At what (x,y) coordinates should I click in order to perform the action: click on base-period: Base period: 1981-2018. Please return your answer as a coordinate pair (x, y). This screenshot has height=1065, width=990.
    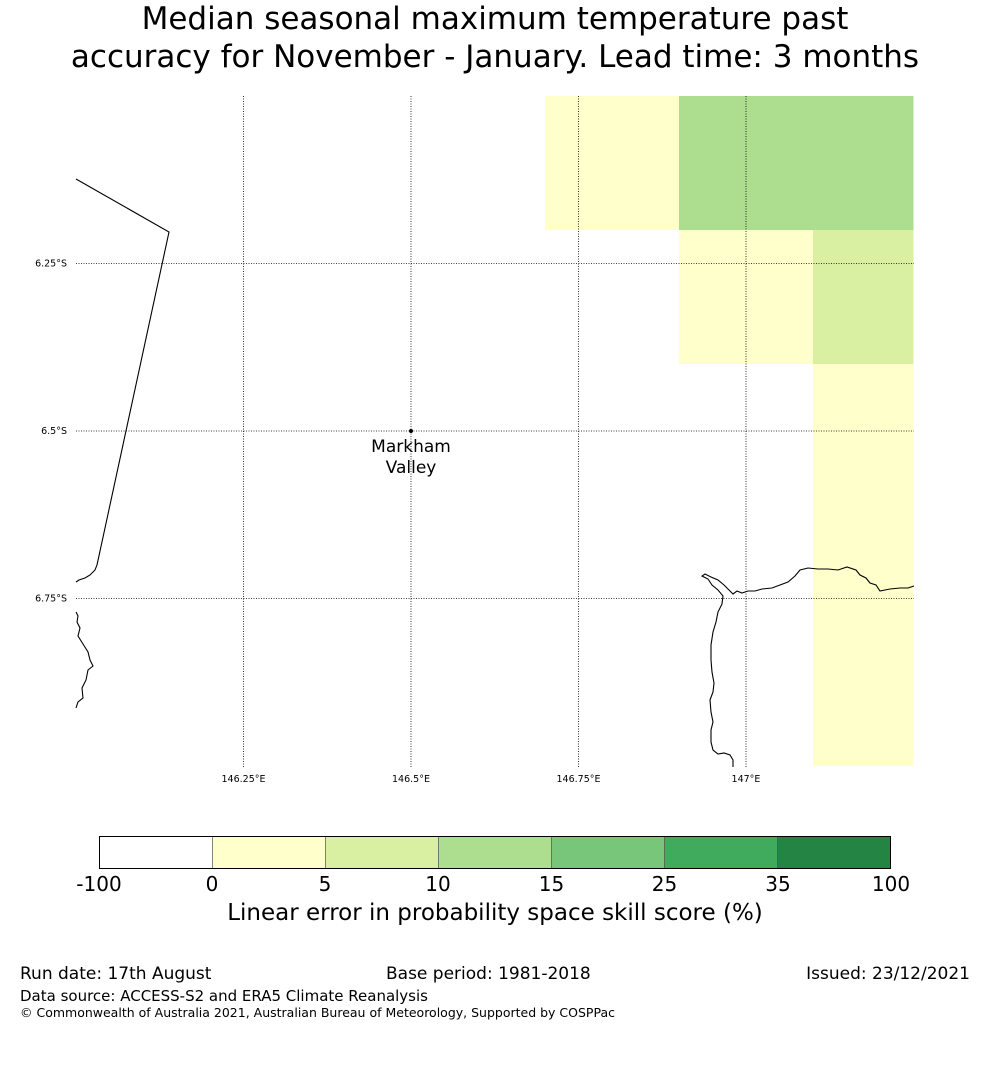
    Looking at the image, I should click on (488, 974).